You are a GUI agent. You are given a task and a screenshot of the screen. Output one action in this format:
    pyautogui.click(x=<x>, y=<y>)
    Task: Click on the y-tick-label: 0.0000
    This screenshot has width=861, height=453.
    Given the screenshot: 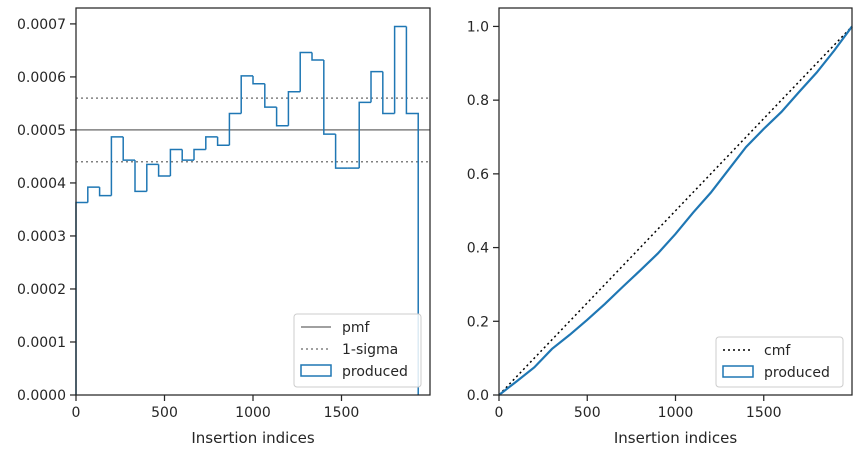 What is the action you would take?
    pyautogui.click(x=41, y=396)
    